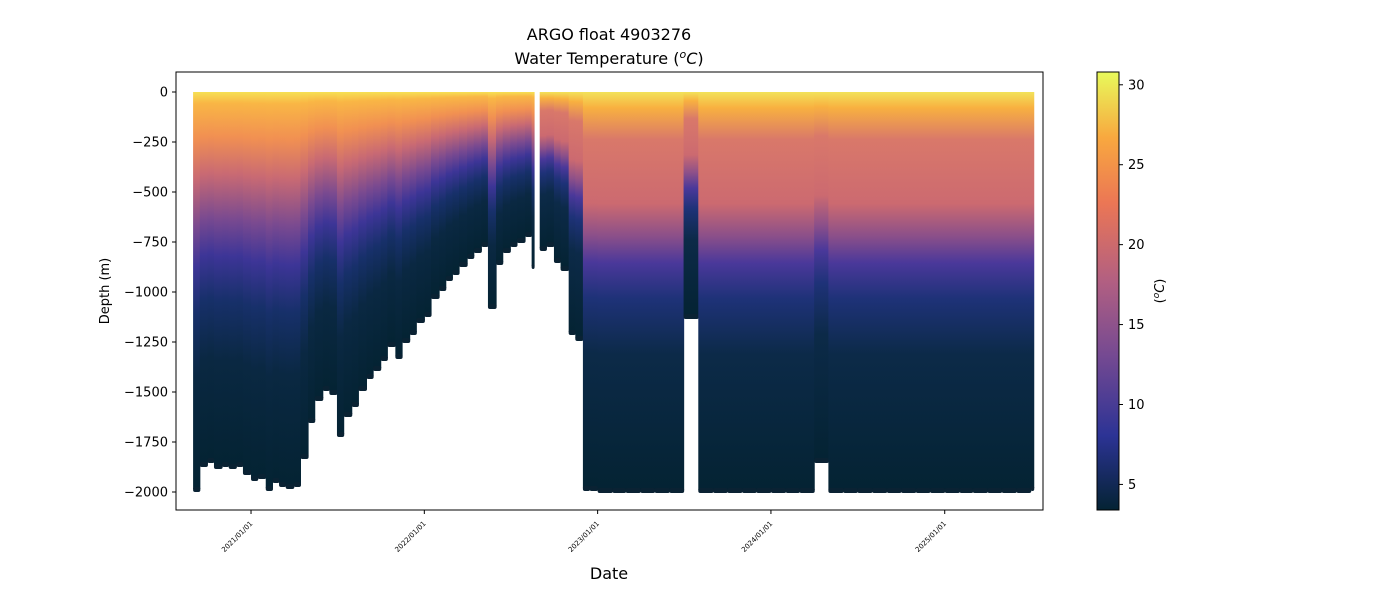 The width and height of the screenshot is (1400, 604). I want to click on colorbar-label-unit: C, so click(1160, 288).